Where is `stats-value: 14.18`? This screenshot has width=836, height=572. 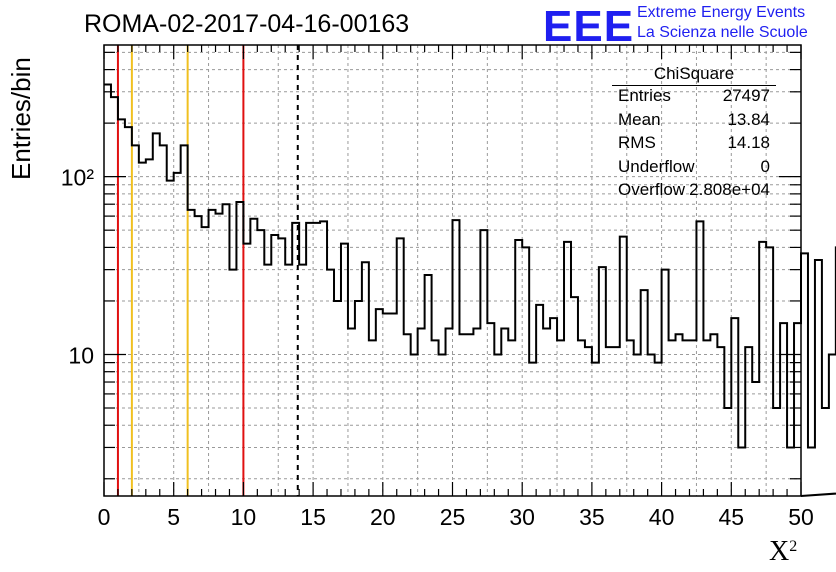 stats-value: 14.18 is located at coordinates (748, 142).